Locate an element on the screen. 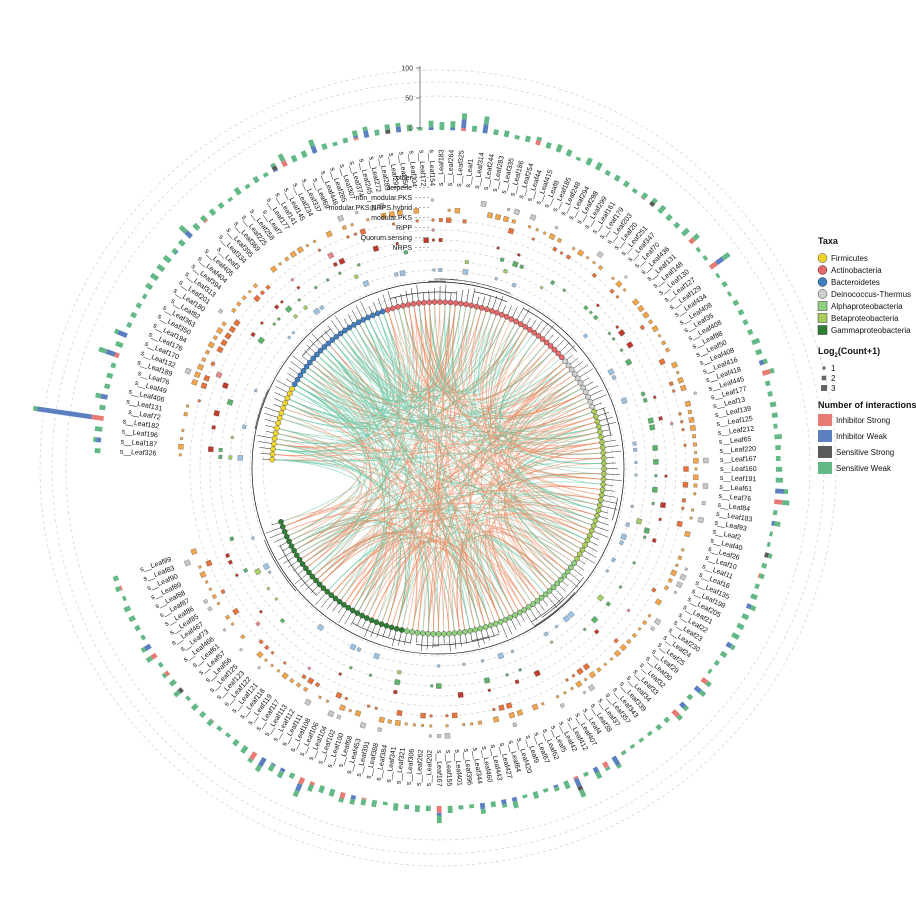 Image resolution: width=916 pixels, height=917 pixels. legend-taxa-label: Deinococcus-Thermus is located at coordinates (871, 294).